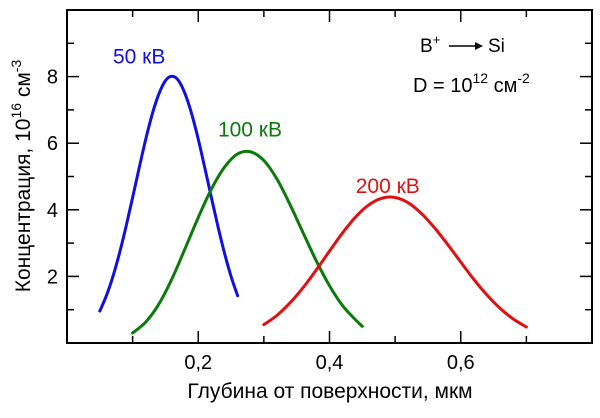 This screenshot has width=600, height=418. What do you see at coordinates (430, 44) in the screenshot?
I see `annotation-line1-left: B+` at bounding box center [430, 44].